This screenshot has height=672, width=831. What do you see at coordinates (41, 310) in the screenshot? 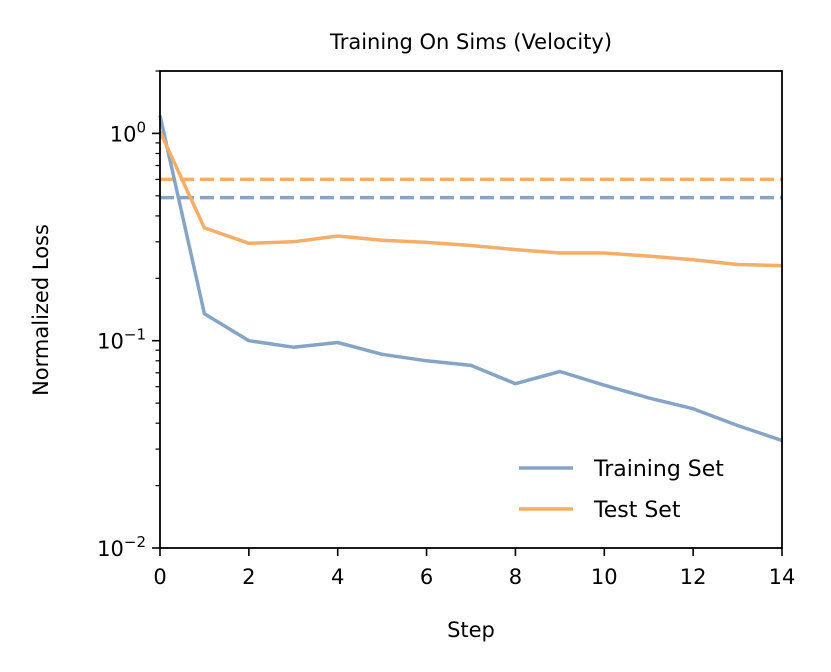
I see `y-axis-label: Normalized Loss` at bounding box center [41, 310].